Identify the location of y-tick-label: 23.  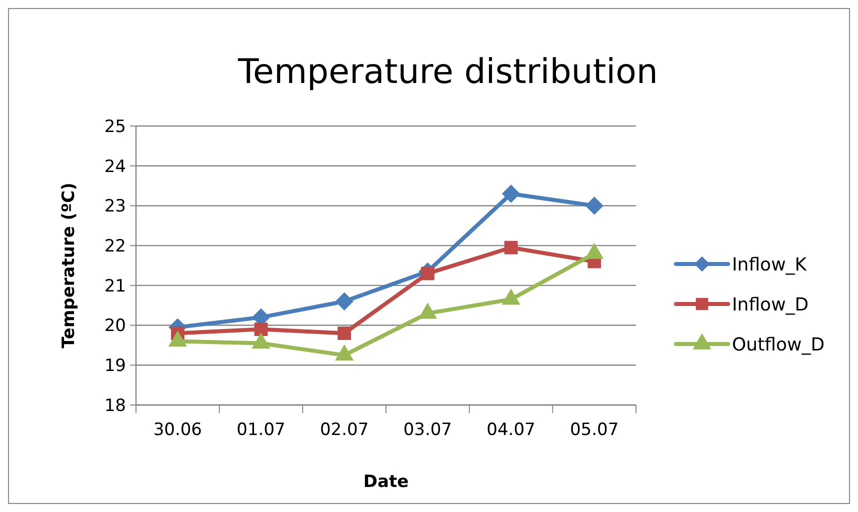
(115, 206).